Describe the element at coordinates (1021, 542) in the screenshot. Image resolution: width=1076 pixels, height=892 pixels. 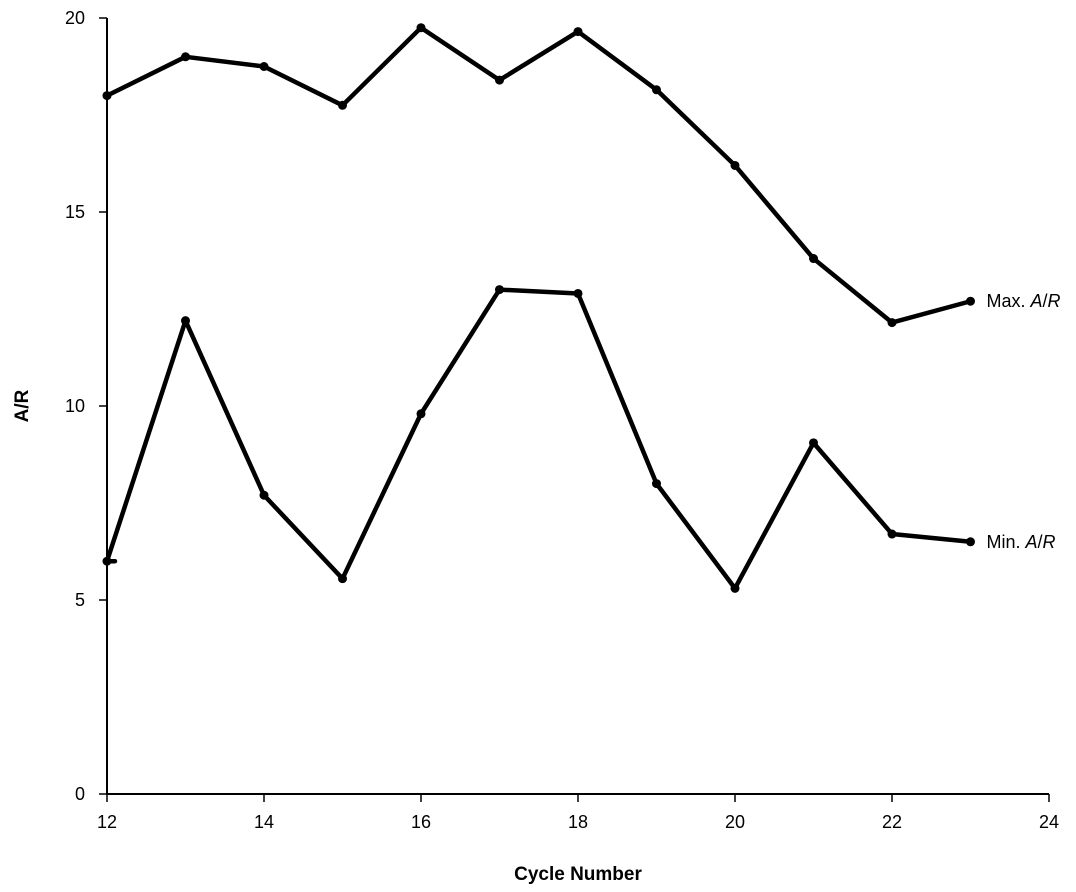
I see `series-label: Min. A/R` at that location.